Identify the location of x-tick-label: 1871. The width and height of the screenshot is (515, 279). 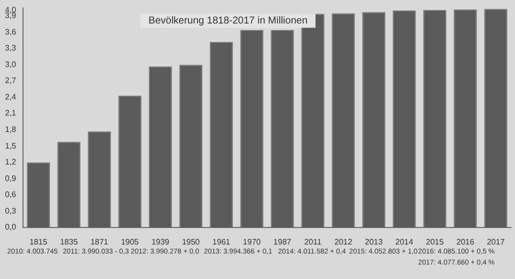
(99, 241).